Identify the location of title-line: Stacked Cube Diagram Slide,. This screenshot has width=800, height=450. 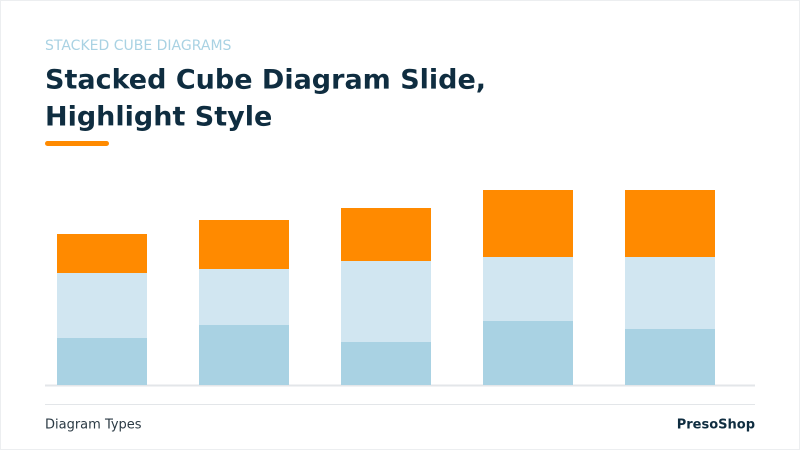
(265, 80).